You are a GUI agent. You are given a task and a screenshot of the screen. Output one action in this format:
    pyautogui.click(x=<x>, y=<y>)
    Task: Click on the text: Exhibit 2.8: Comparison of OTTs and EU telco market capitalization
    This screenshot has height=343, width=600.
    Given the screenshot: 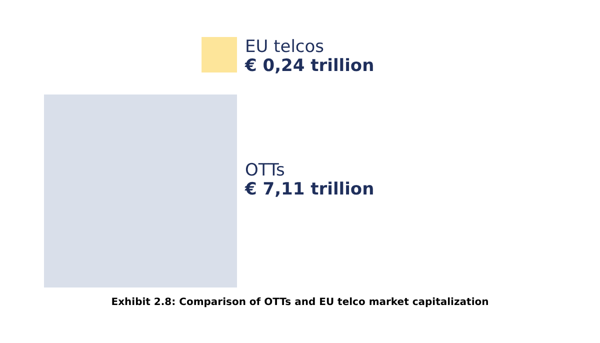 What is the action you would take?
    pyautogui.click(x=300, y=302)
    